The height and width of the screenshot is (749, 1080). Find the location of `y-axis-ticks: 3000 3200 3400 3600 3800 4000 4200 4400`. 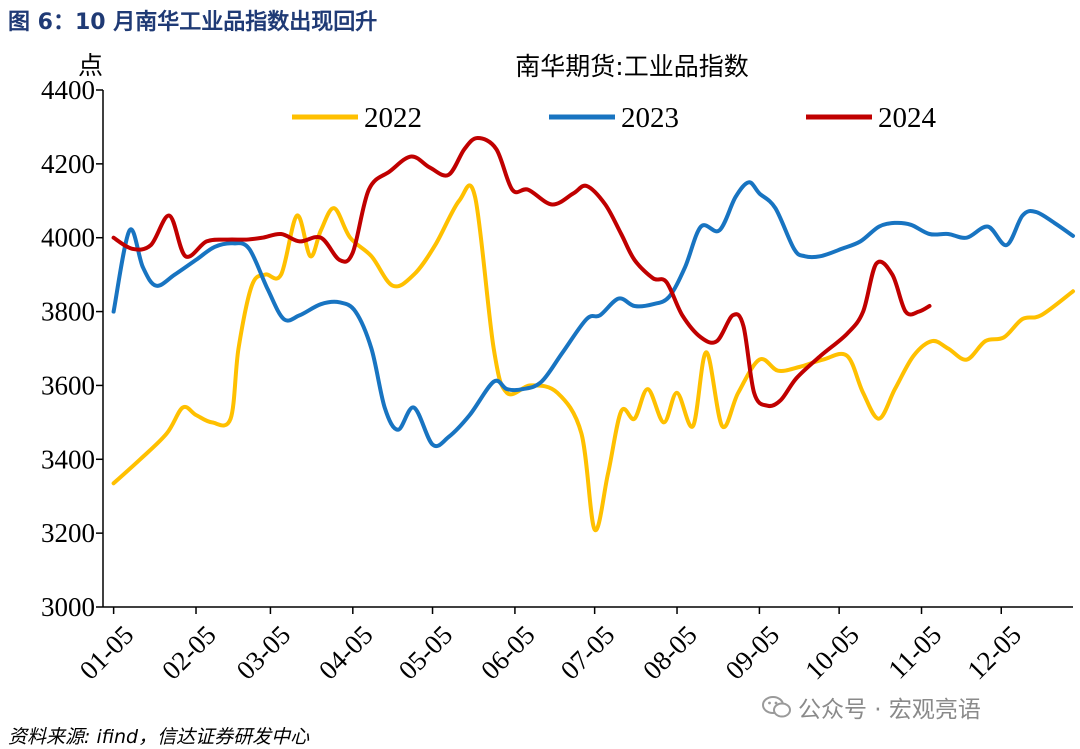

y-axis-ticks: 3000 3200 3400 3600 3800 4000 4200 4400 is located at coordinates (72, 348).